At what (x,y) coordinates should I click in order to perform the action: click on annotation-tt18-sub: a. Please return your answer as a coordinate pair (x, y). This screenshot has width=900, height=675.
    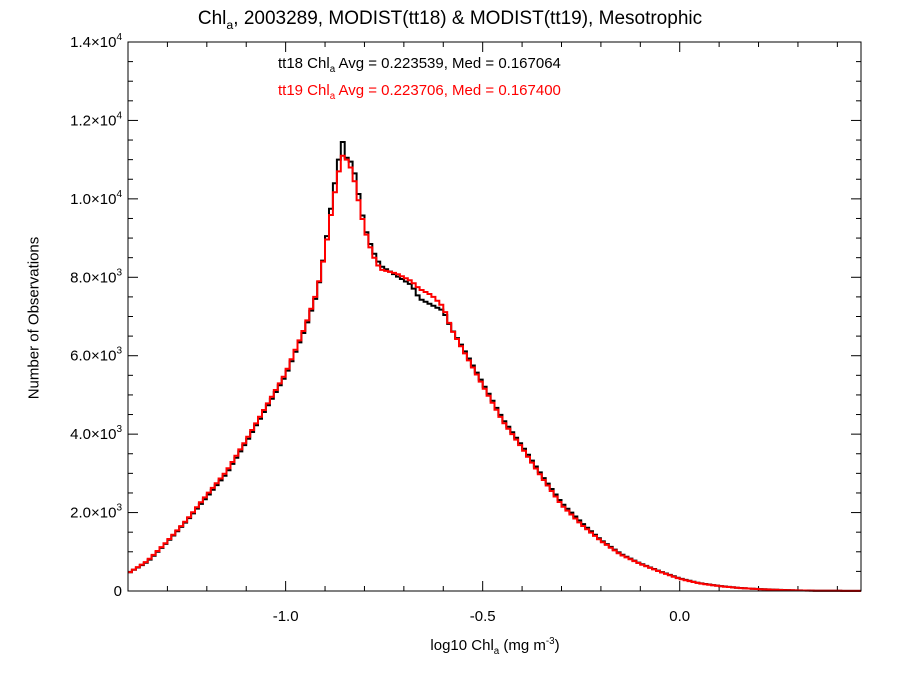
    Looking at the image, I should click on (332, 69).